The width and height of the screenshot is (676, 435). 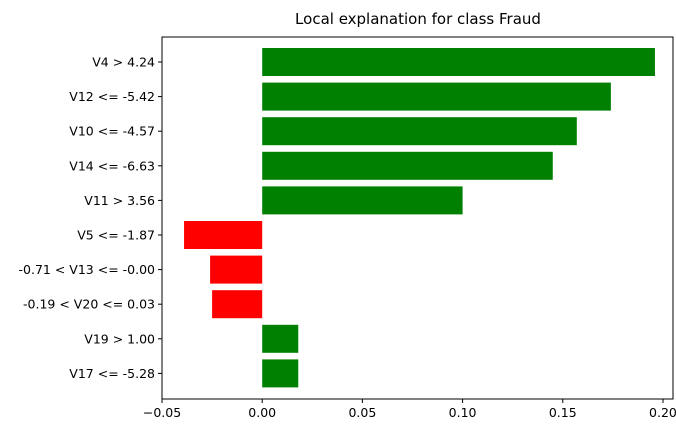 I want to click on y-tick-label-0: V4 > 4.24, so click(x=123, y=62).